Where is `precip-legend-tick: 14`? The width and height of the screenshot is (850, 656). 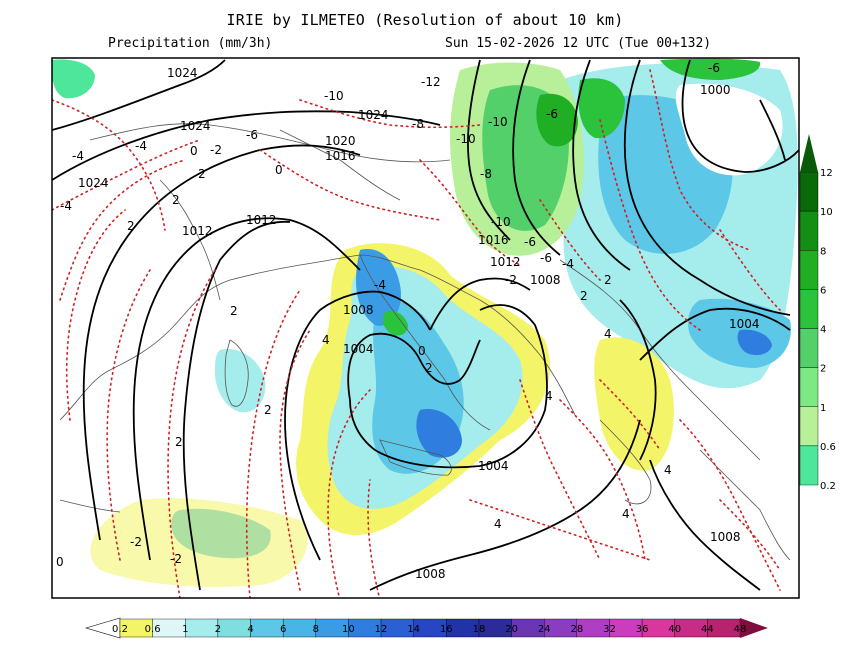
precip-legend-tick: 14 is located at coordinates (413, 629).